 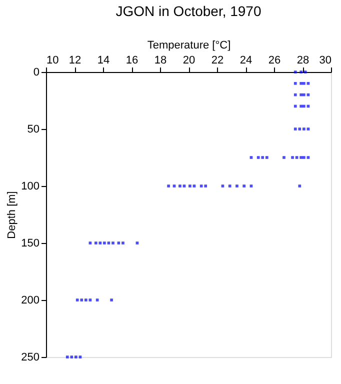 What do you see at coordinates (33, 130) in the screenshot?
I see `y-tick-label: 50` at bounding box center [33, 130].